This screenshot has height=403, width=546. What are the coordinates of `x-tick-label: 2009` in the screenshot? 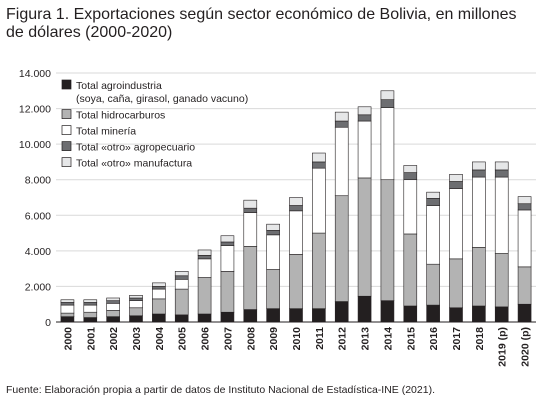 It's located at (274, 339).